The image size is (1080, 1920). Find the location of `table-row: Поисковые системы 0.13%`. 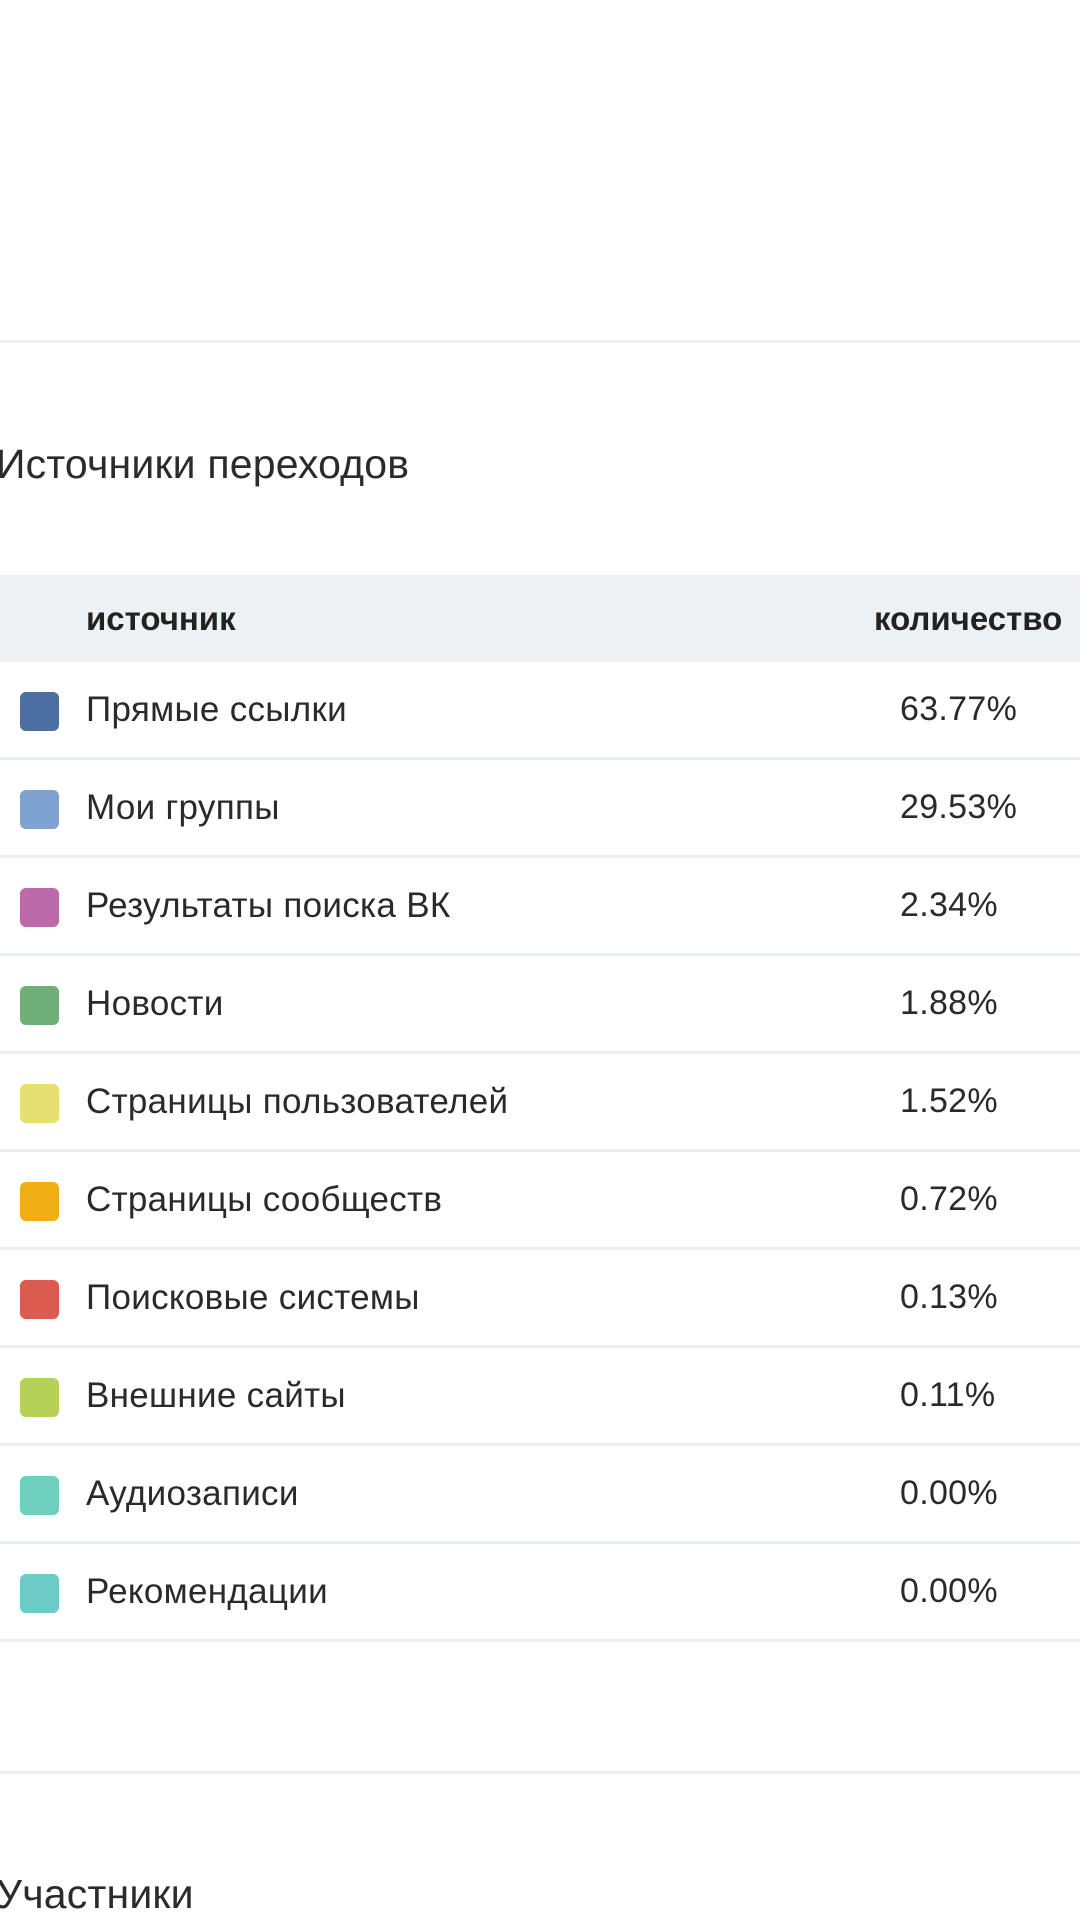

table-row: Поисковые системы 0.13% is located at coordinates (540, 1299).